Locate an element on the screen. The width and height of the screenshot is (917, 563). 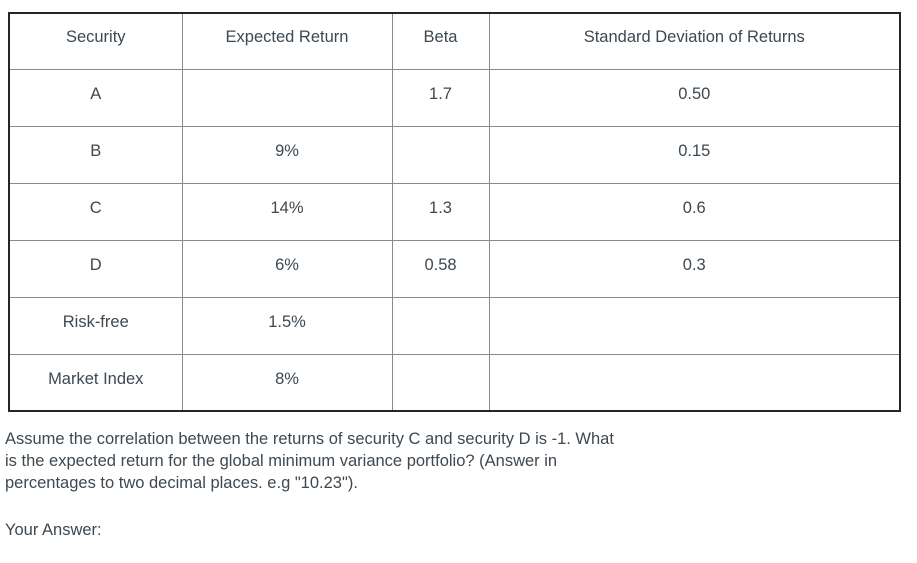
header-beta: Beta is located at coordinates (440, 41).